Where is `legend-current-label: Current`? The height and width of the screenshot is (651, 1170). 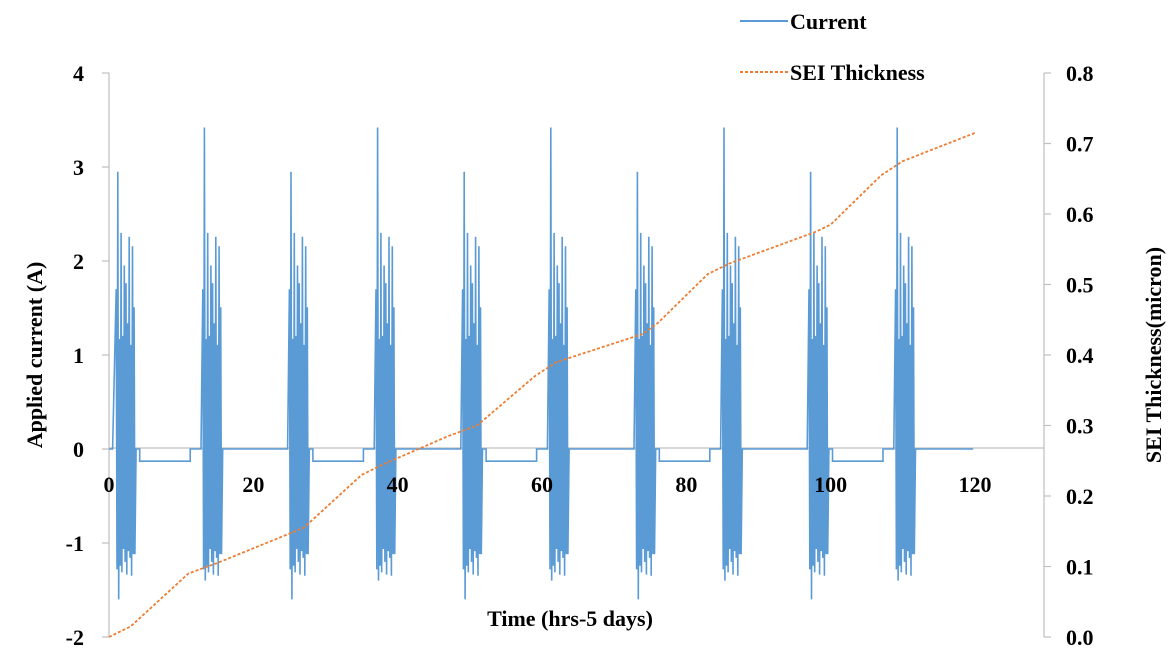 legend-current-label: Current is located at coordinates (828, 21).